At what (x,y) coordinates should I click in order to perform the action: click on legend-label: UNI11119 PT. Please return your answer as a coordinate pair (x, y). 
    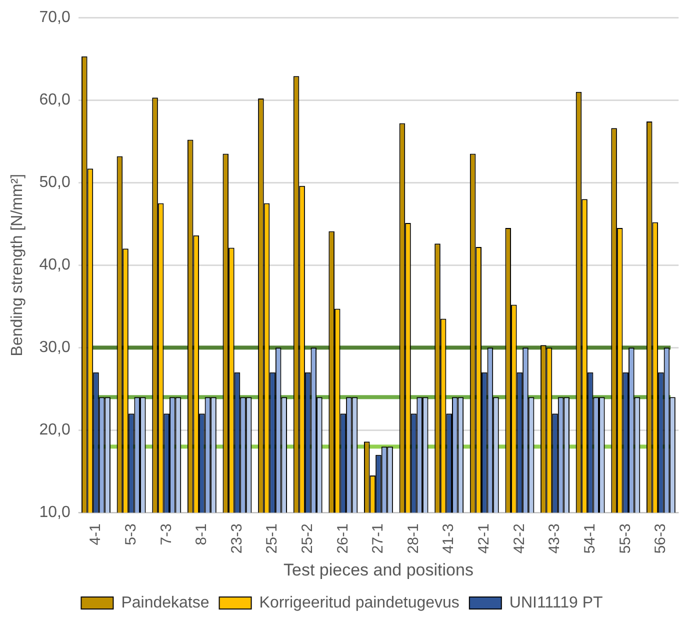
    Looking at the image, I should click on (556, 603).